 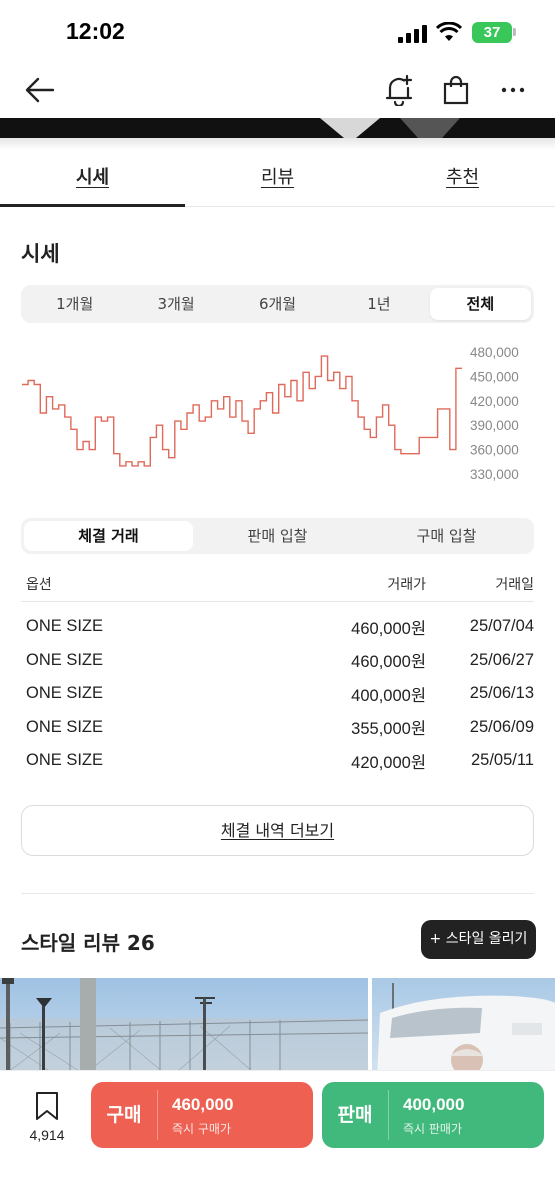 What do you see at coordinates (277, 694) in the screenshot?
I see `table-row: ONE SIZE 400,000원 25/06/13` at bounding box center [277, 694].